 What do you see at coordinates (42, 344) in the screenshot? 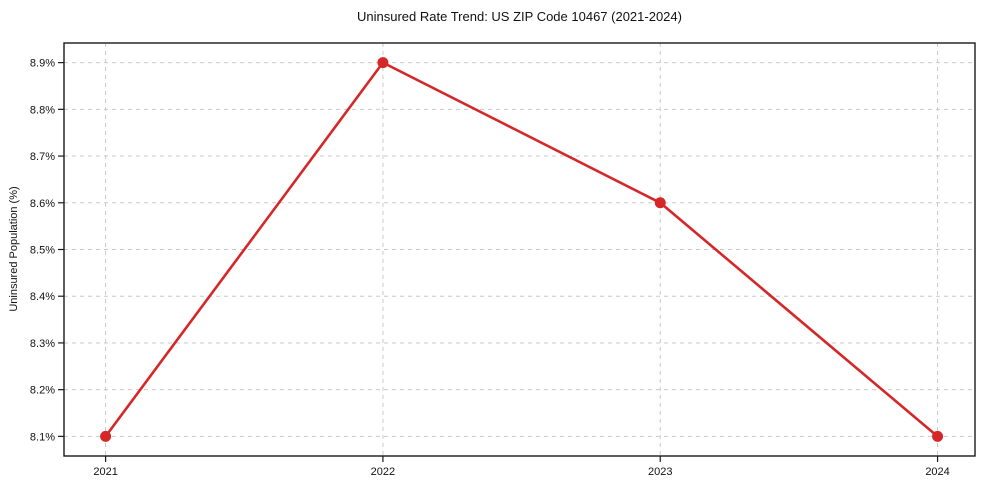
I see `y-tick-label: 8.3%` at bounding box center [42, 344].